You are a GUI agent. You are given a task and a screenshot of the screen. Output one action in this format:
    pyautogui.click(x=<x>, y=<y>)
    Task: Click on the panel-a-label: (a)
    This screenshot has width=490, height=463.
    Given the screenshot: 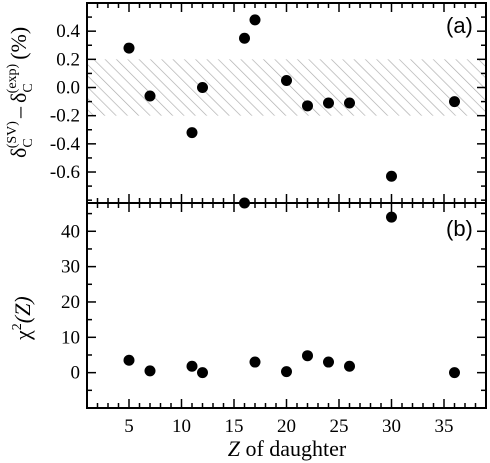 What is the action you would take?
    pyautogui.click(x=459, y=25)
    